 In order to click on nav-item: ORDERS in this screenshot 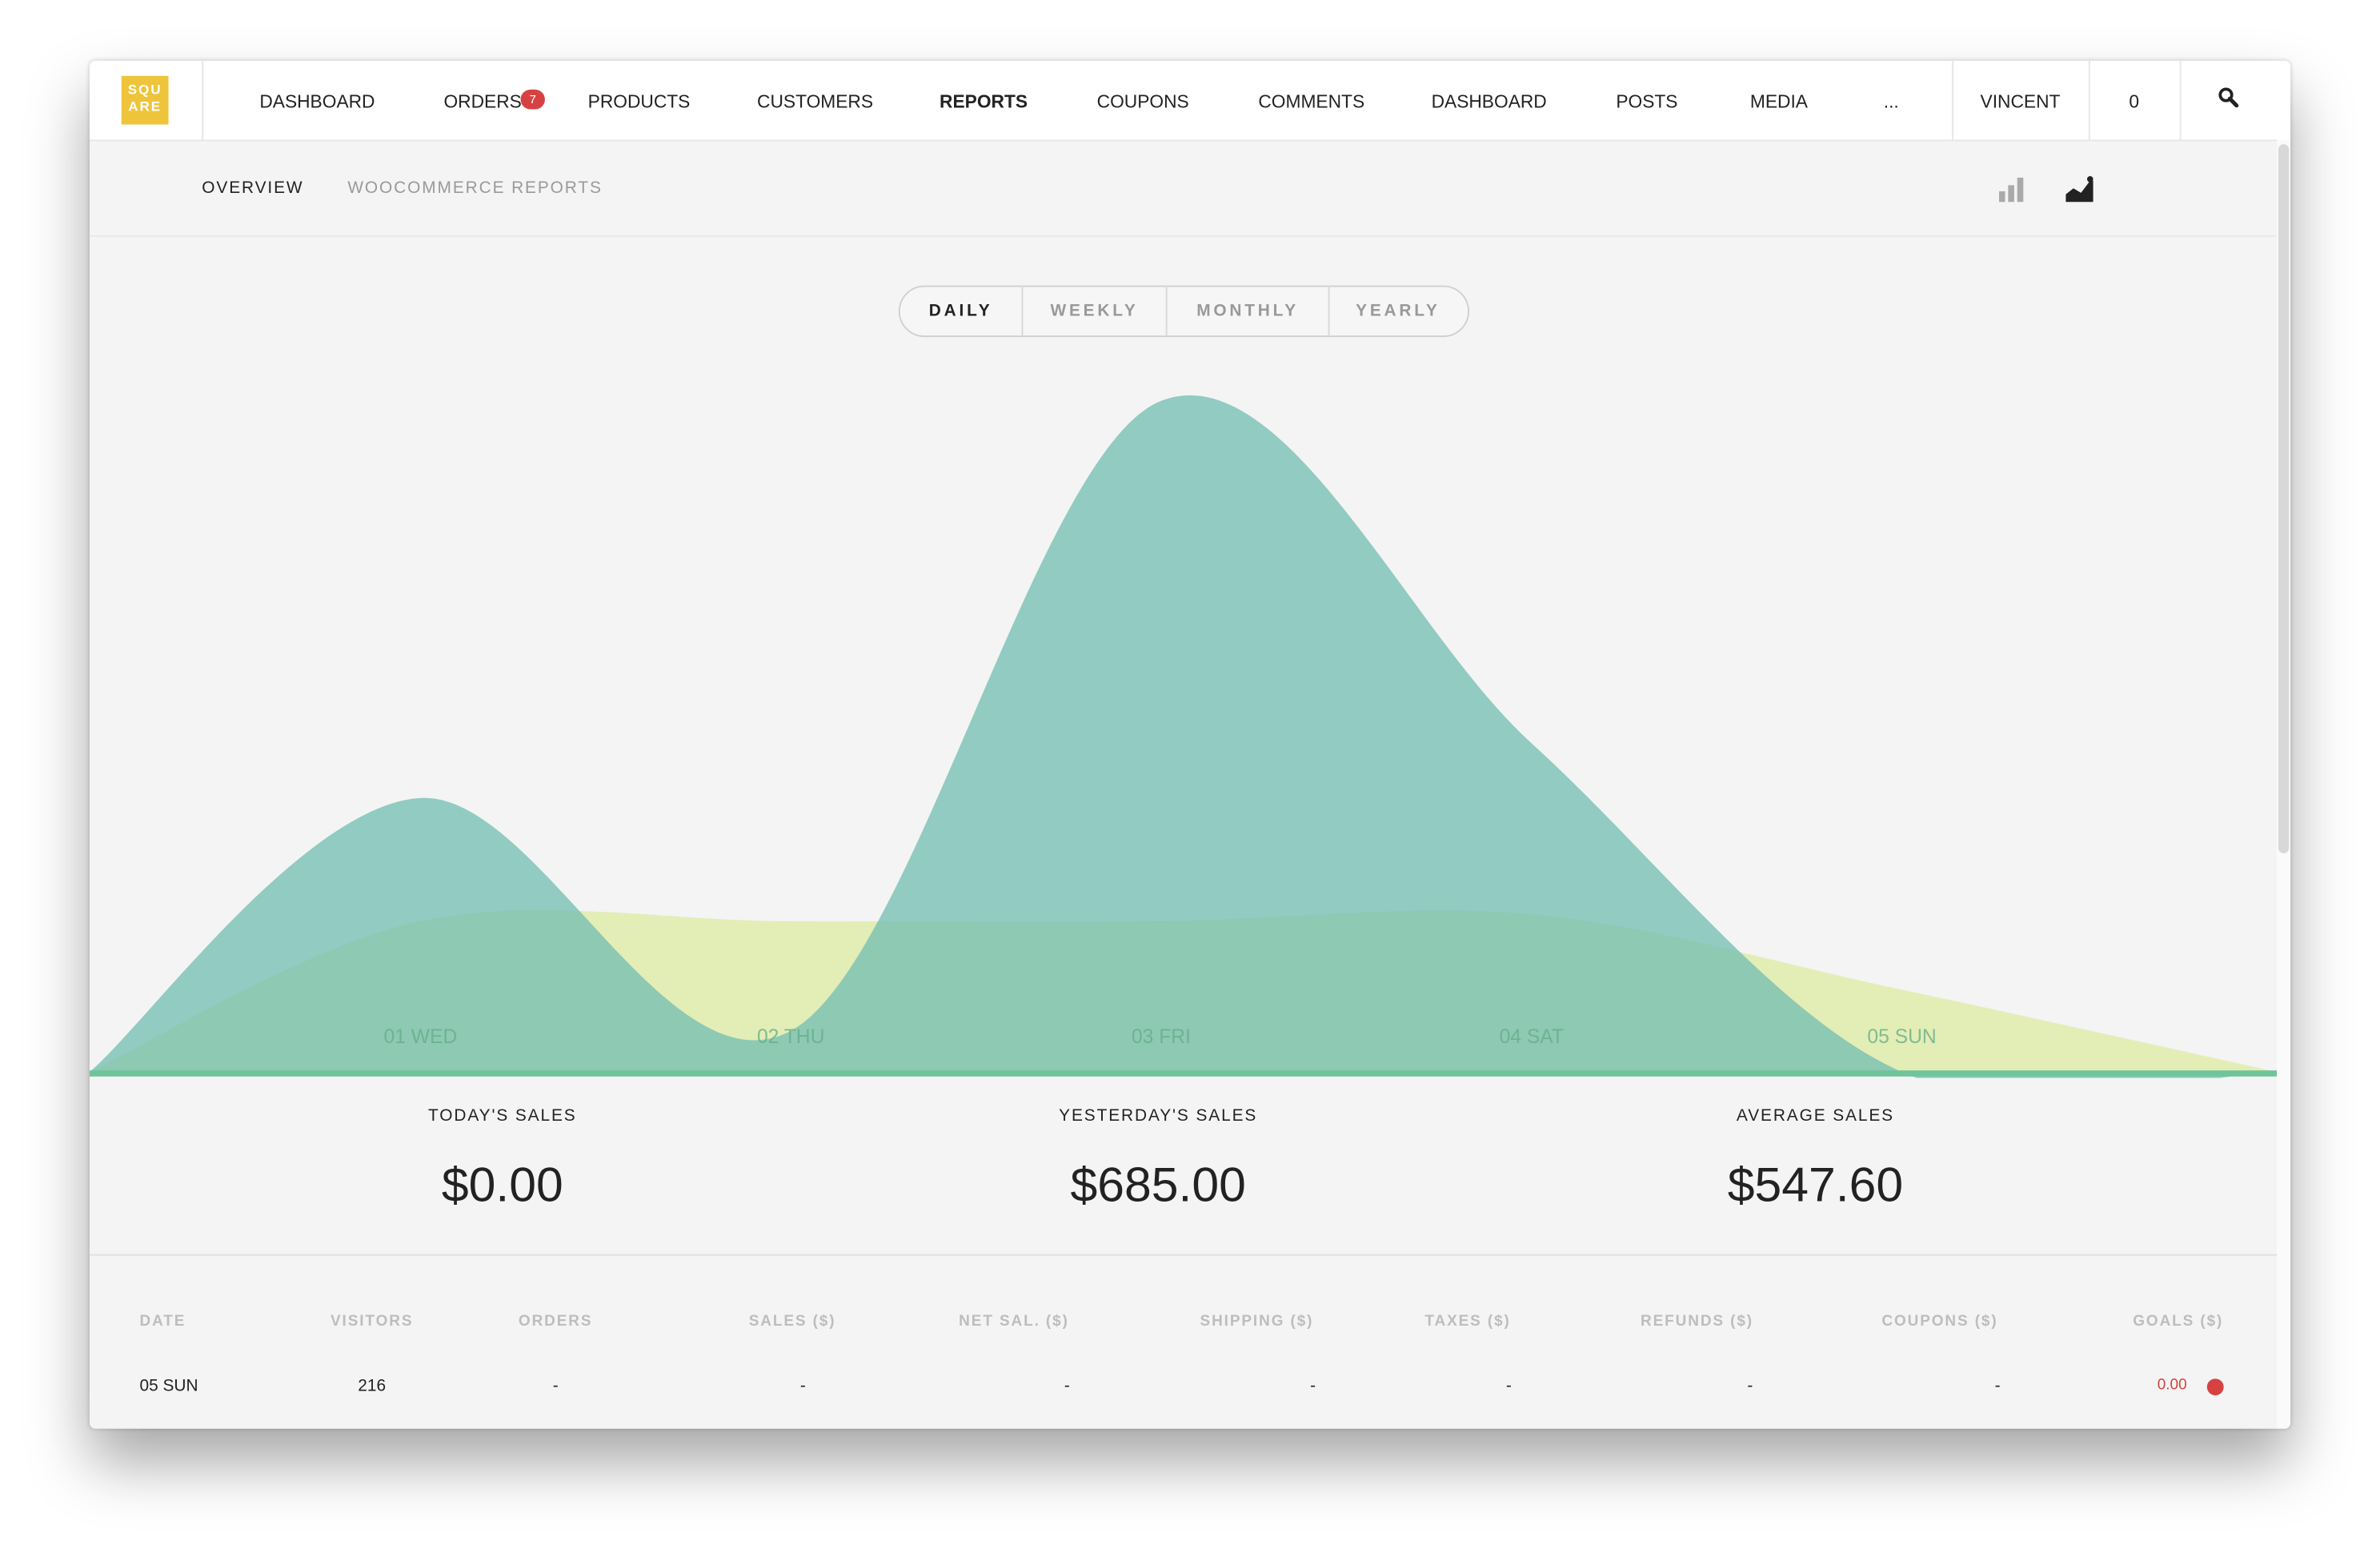, I will do `click(483, 101)`.